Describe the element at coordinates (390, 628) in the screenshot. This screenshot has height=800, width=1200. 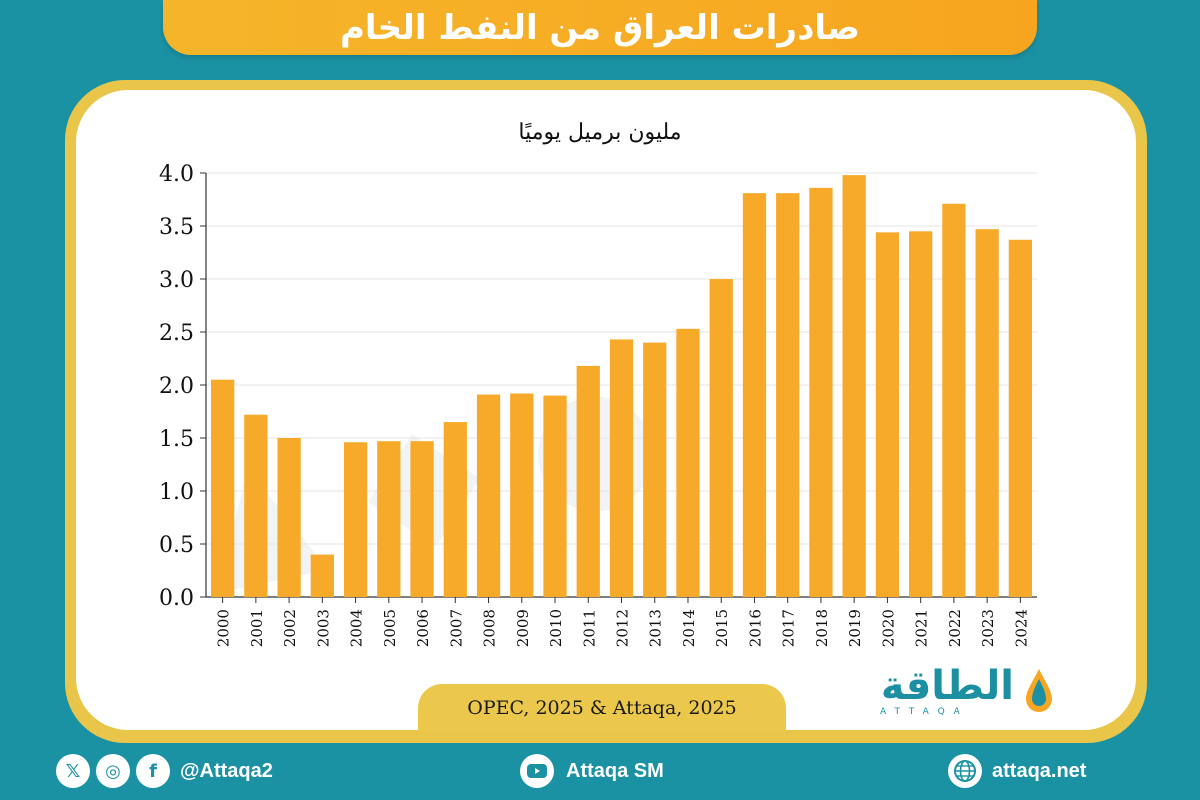
I see `x-tick-label: 2005` at that location.